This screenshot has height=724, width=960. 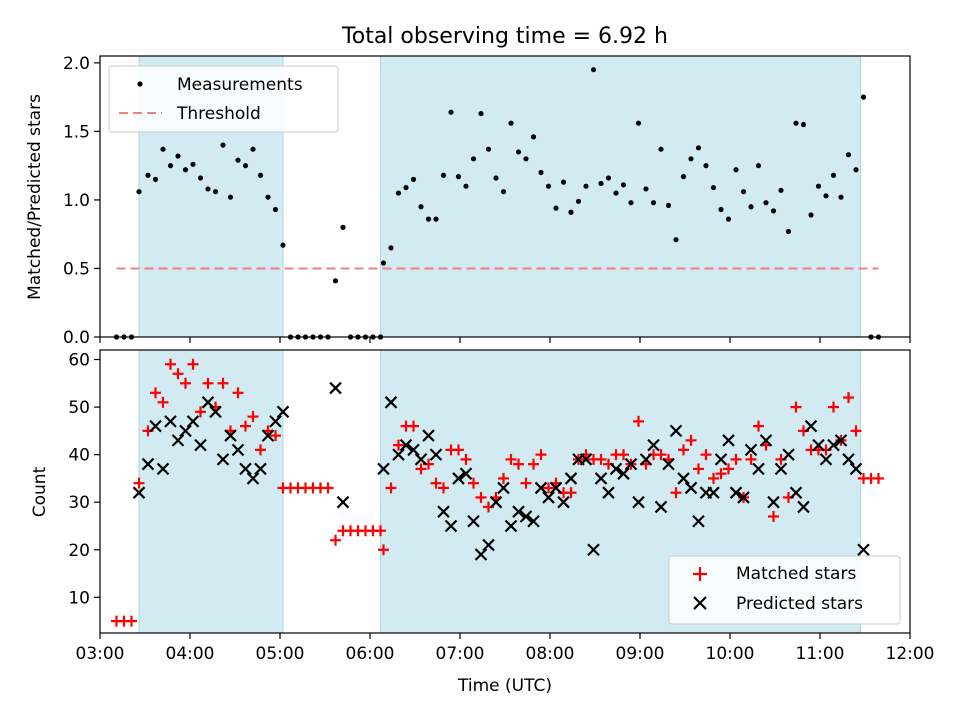 I want to click on legend-threshold-label: Threshold, so click(x=218, y=114).